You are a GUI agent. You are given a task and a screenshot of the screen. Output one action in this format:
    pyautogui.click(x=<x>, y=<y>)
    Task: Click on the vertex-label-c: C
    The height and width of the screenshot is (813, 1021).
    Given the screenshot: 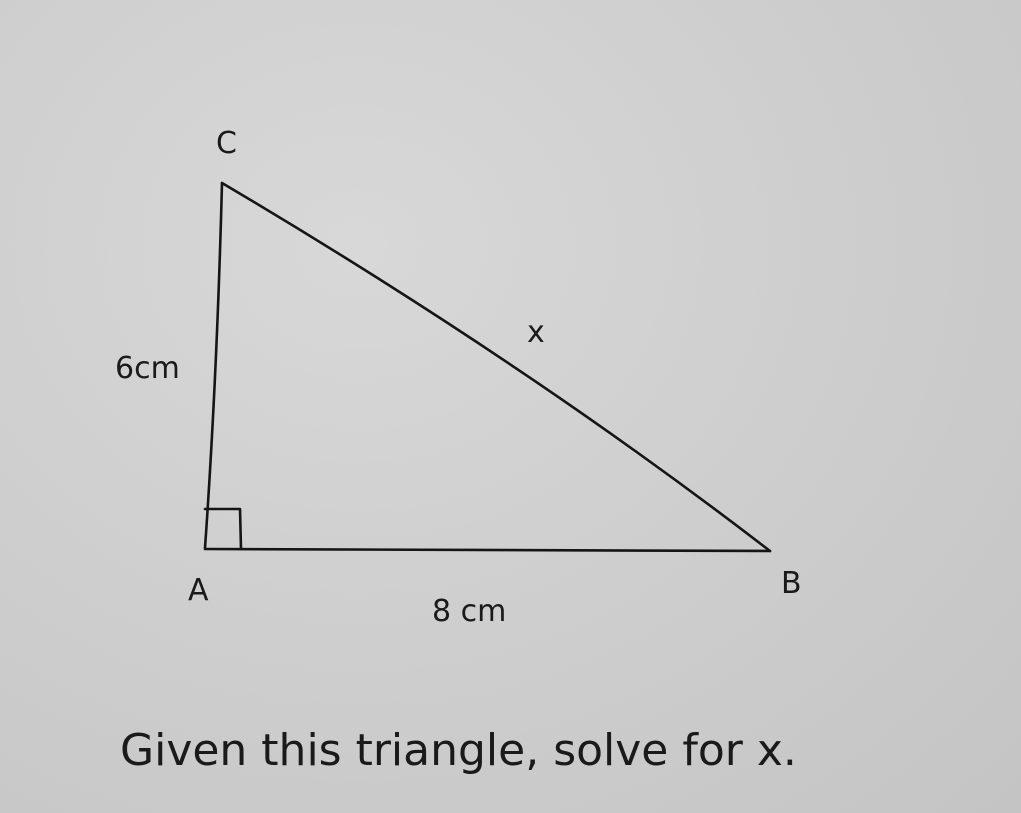 What is the action you would take?
    pyautogui.click(x=226, y=143)
    